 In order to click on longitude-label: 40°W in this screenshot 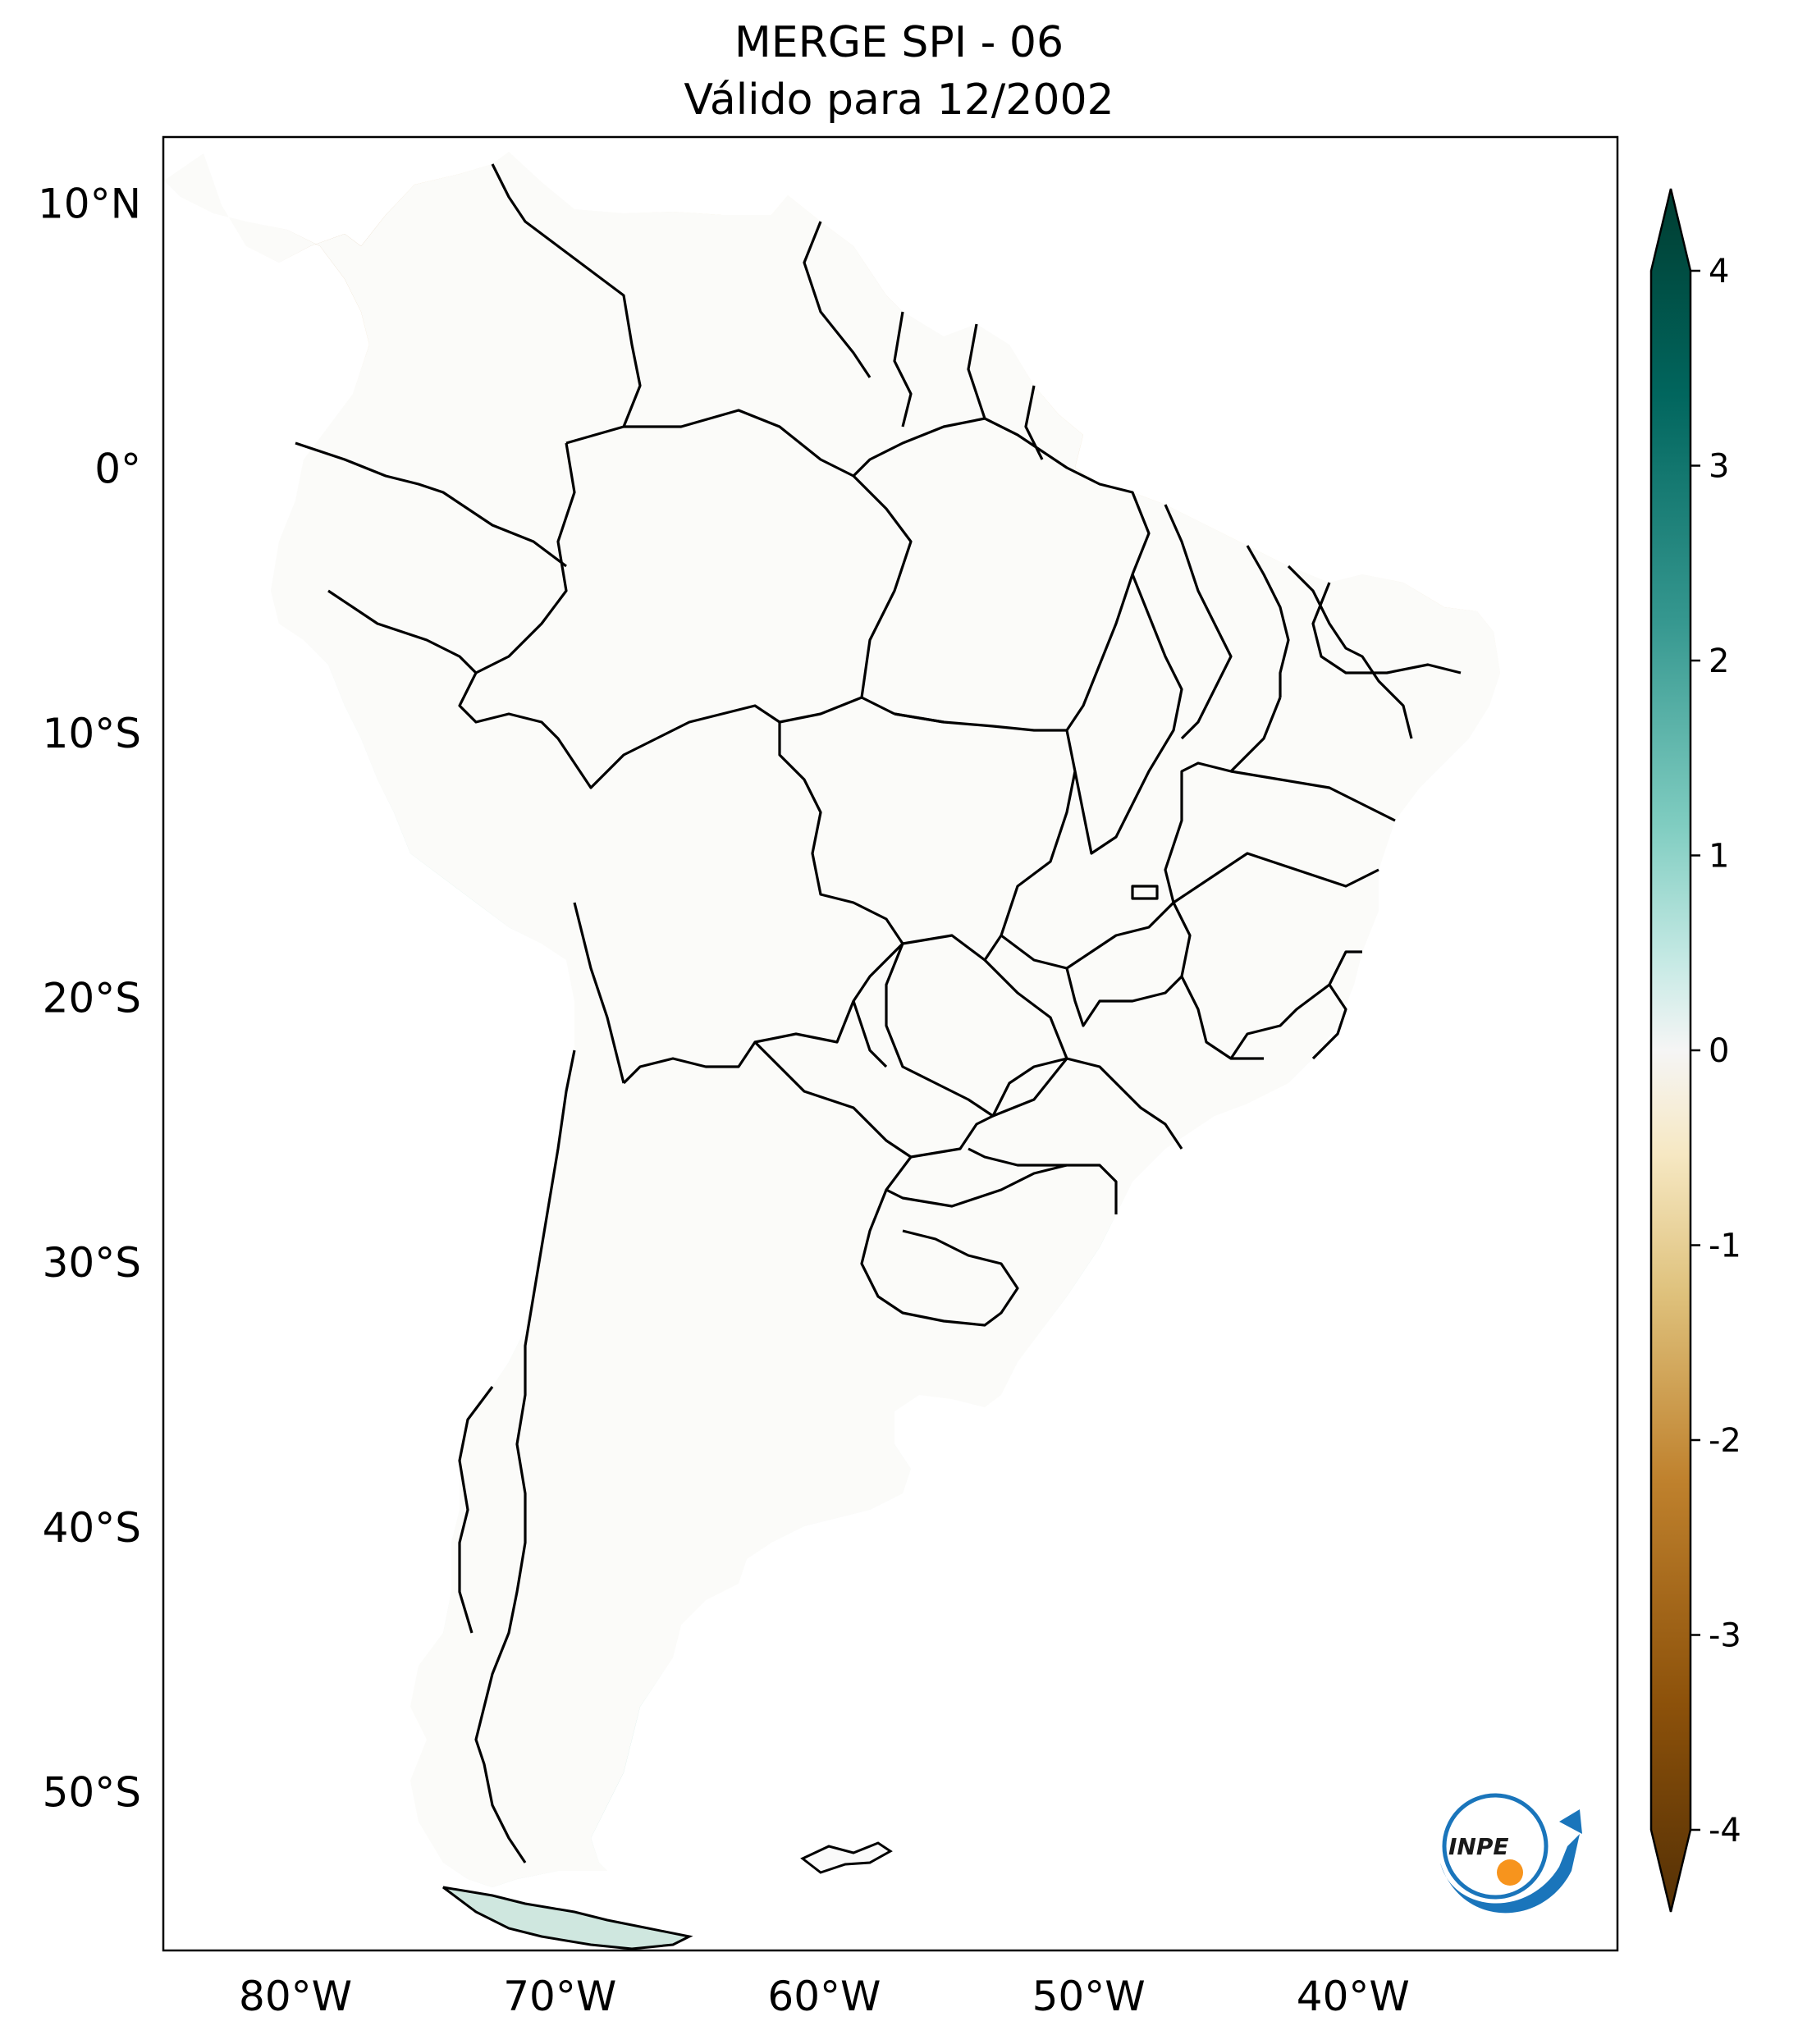, I will do `click(1353, 1997)`.